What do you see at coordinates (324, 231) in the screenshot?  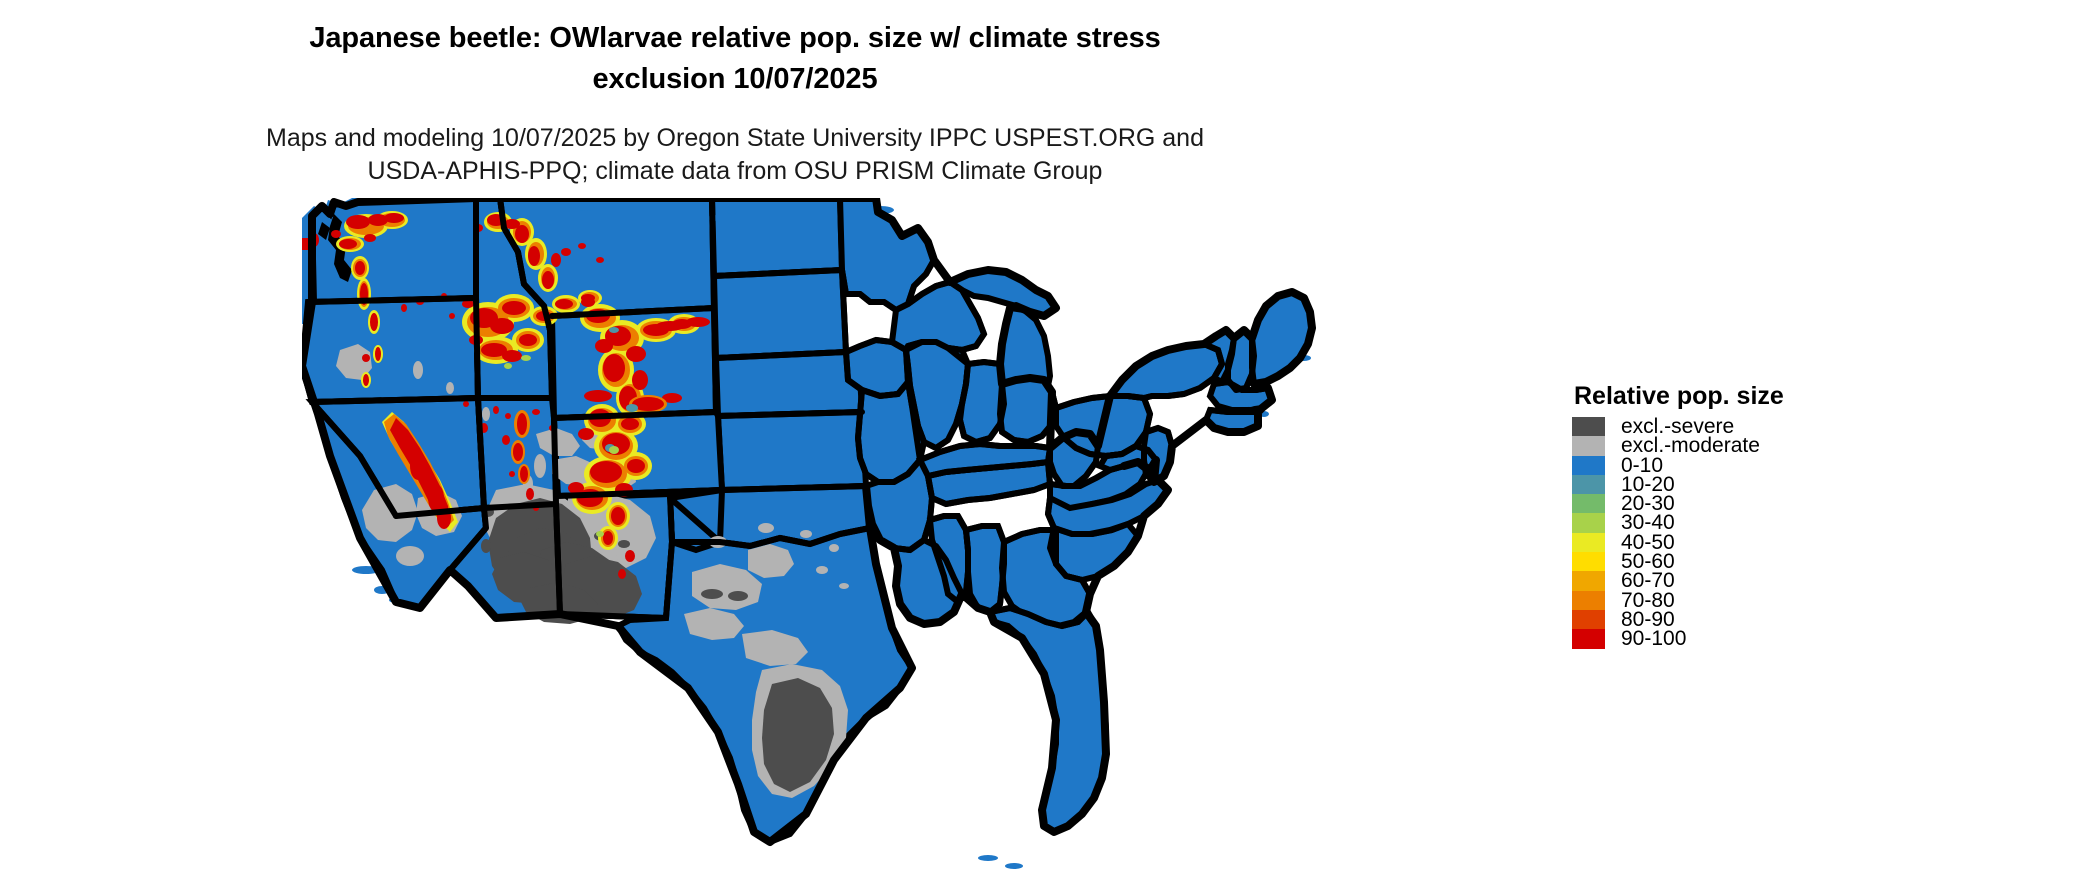 I see `puget-sound-inlet` at bounding box center [324, 231].